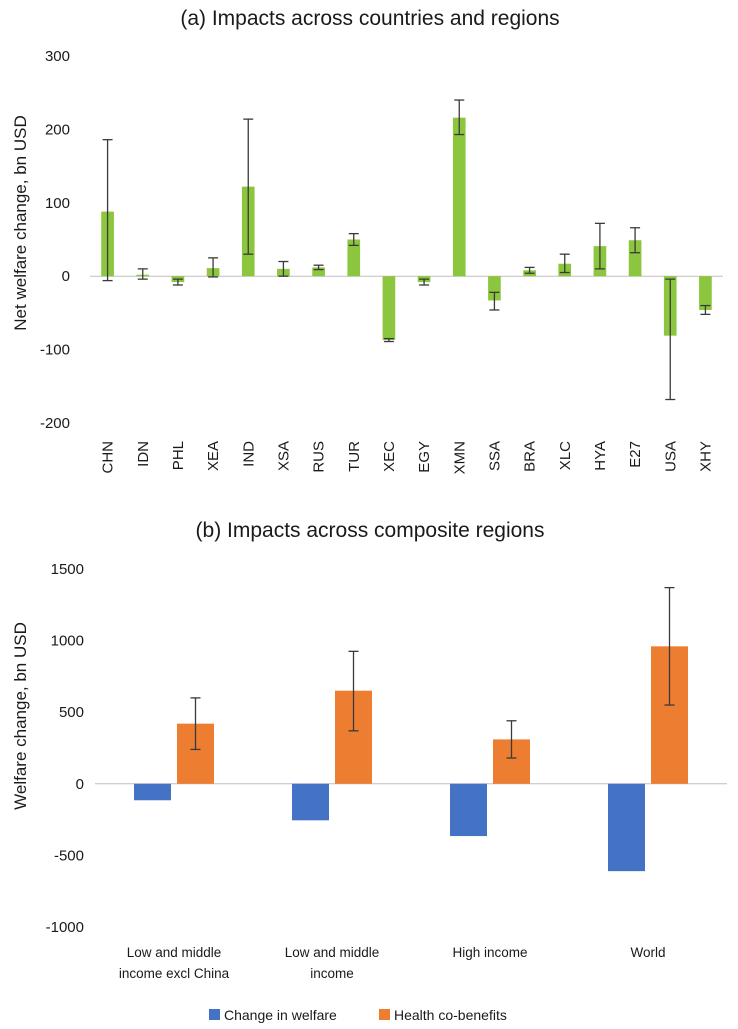  Describe the element at coordinates (353, 239) in the screenshot. I see `panel-a-error-bar-tur` at that location.